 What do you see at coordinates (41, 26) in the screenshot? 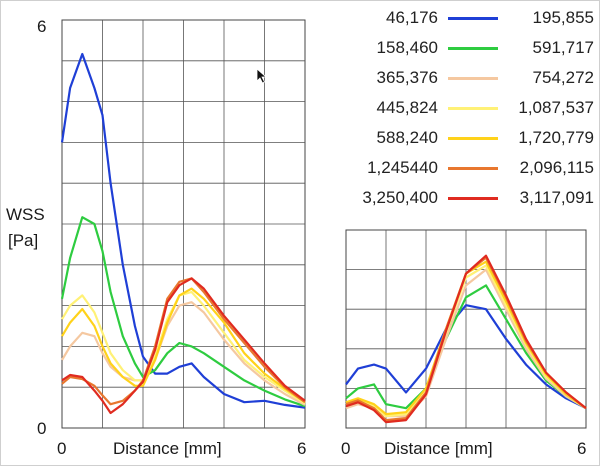
I see `left-y-tick-top: 6` at bounding box center [41, 26].